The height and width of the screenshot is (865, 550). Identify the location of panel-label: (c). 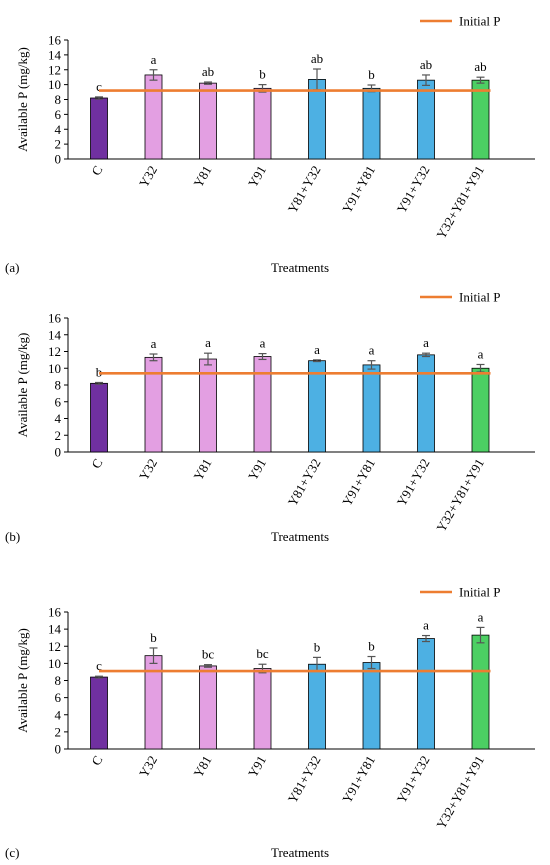
(12, 852).